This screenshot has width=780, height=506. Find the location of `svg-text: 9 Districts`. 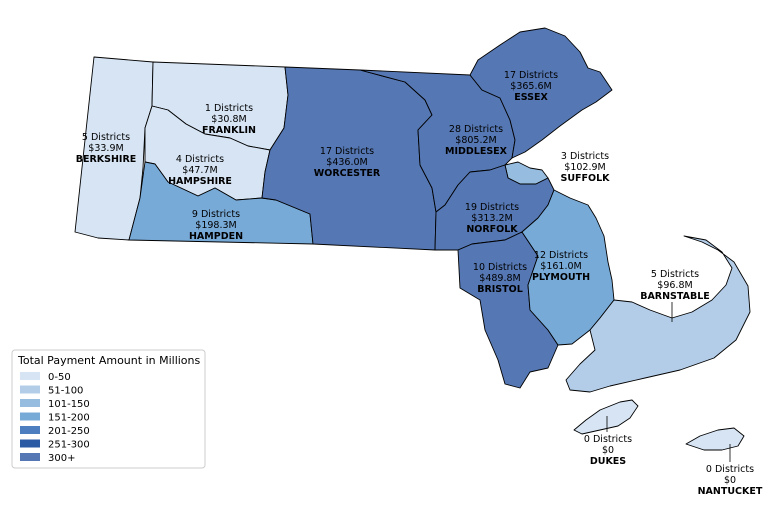

svg-text: 9 Districts is located at coordinates (216, 214).